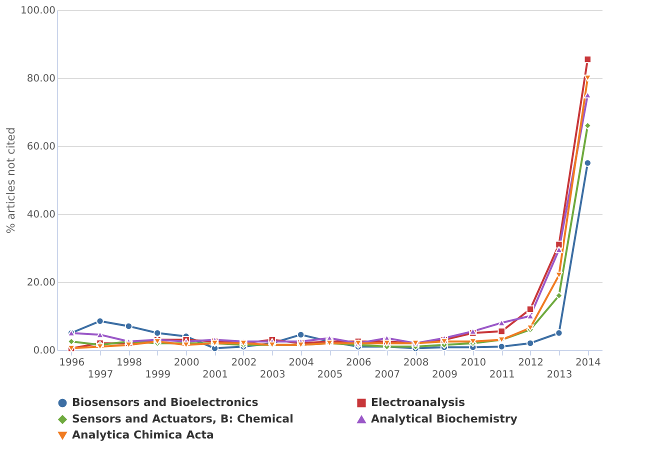 The width and height of the screenshot is (650, 471). Describe the element at coordinates (244, 363) in the screenshot. I see `x-tick-label: 2002` at that location.